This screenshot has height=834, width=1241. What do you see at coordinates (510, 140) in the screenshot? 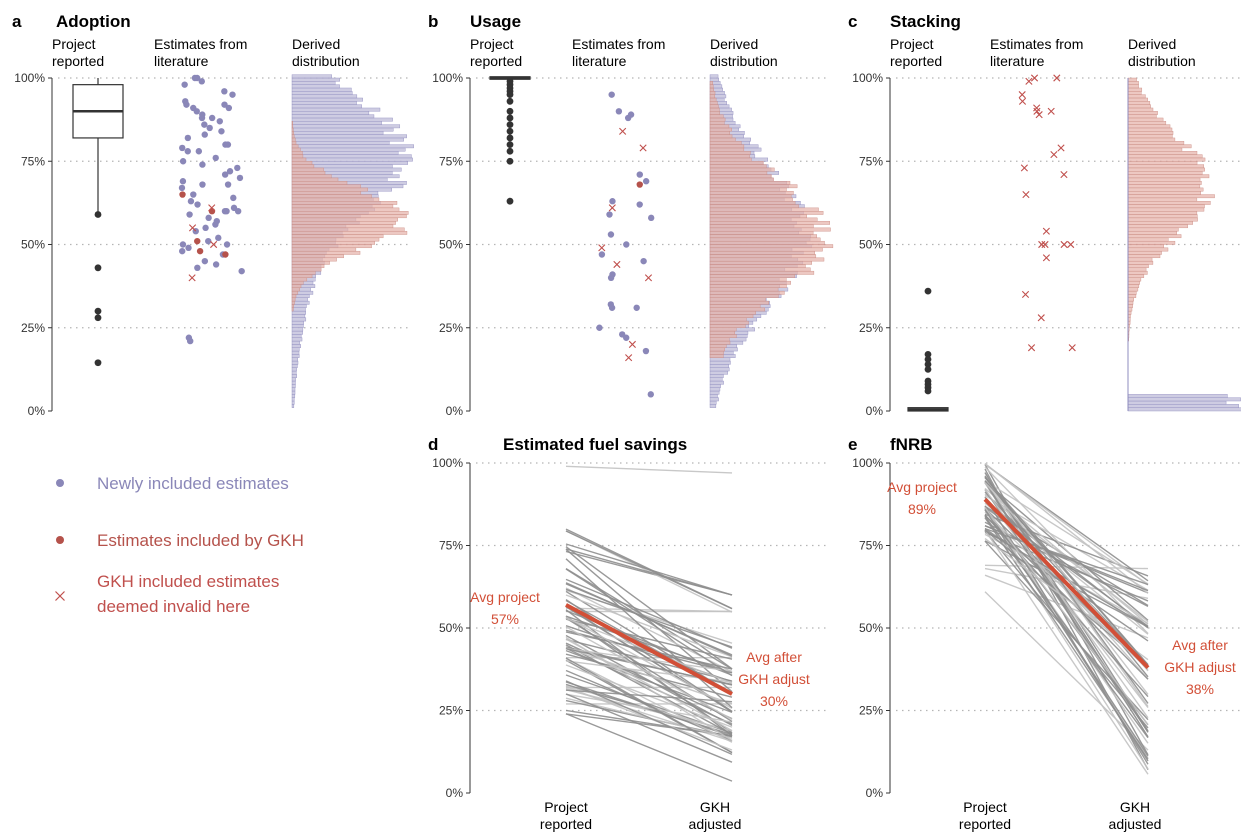
I see `project-boxplot-b` at bounding box center [510, 140].